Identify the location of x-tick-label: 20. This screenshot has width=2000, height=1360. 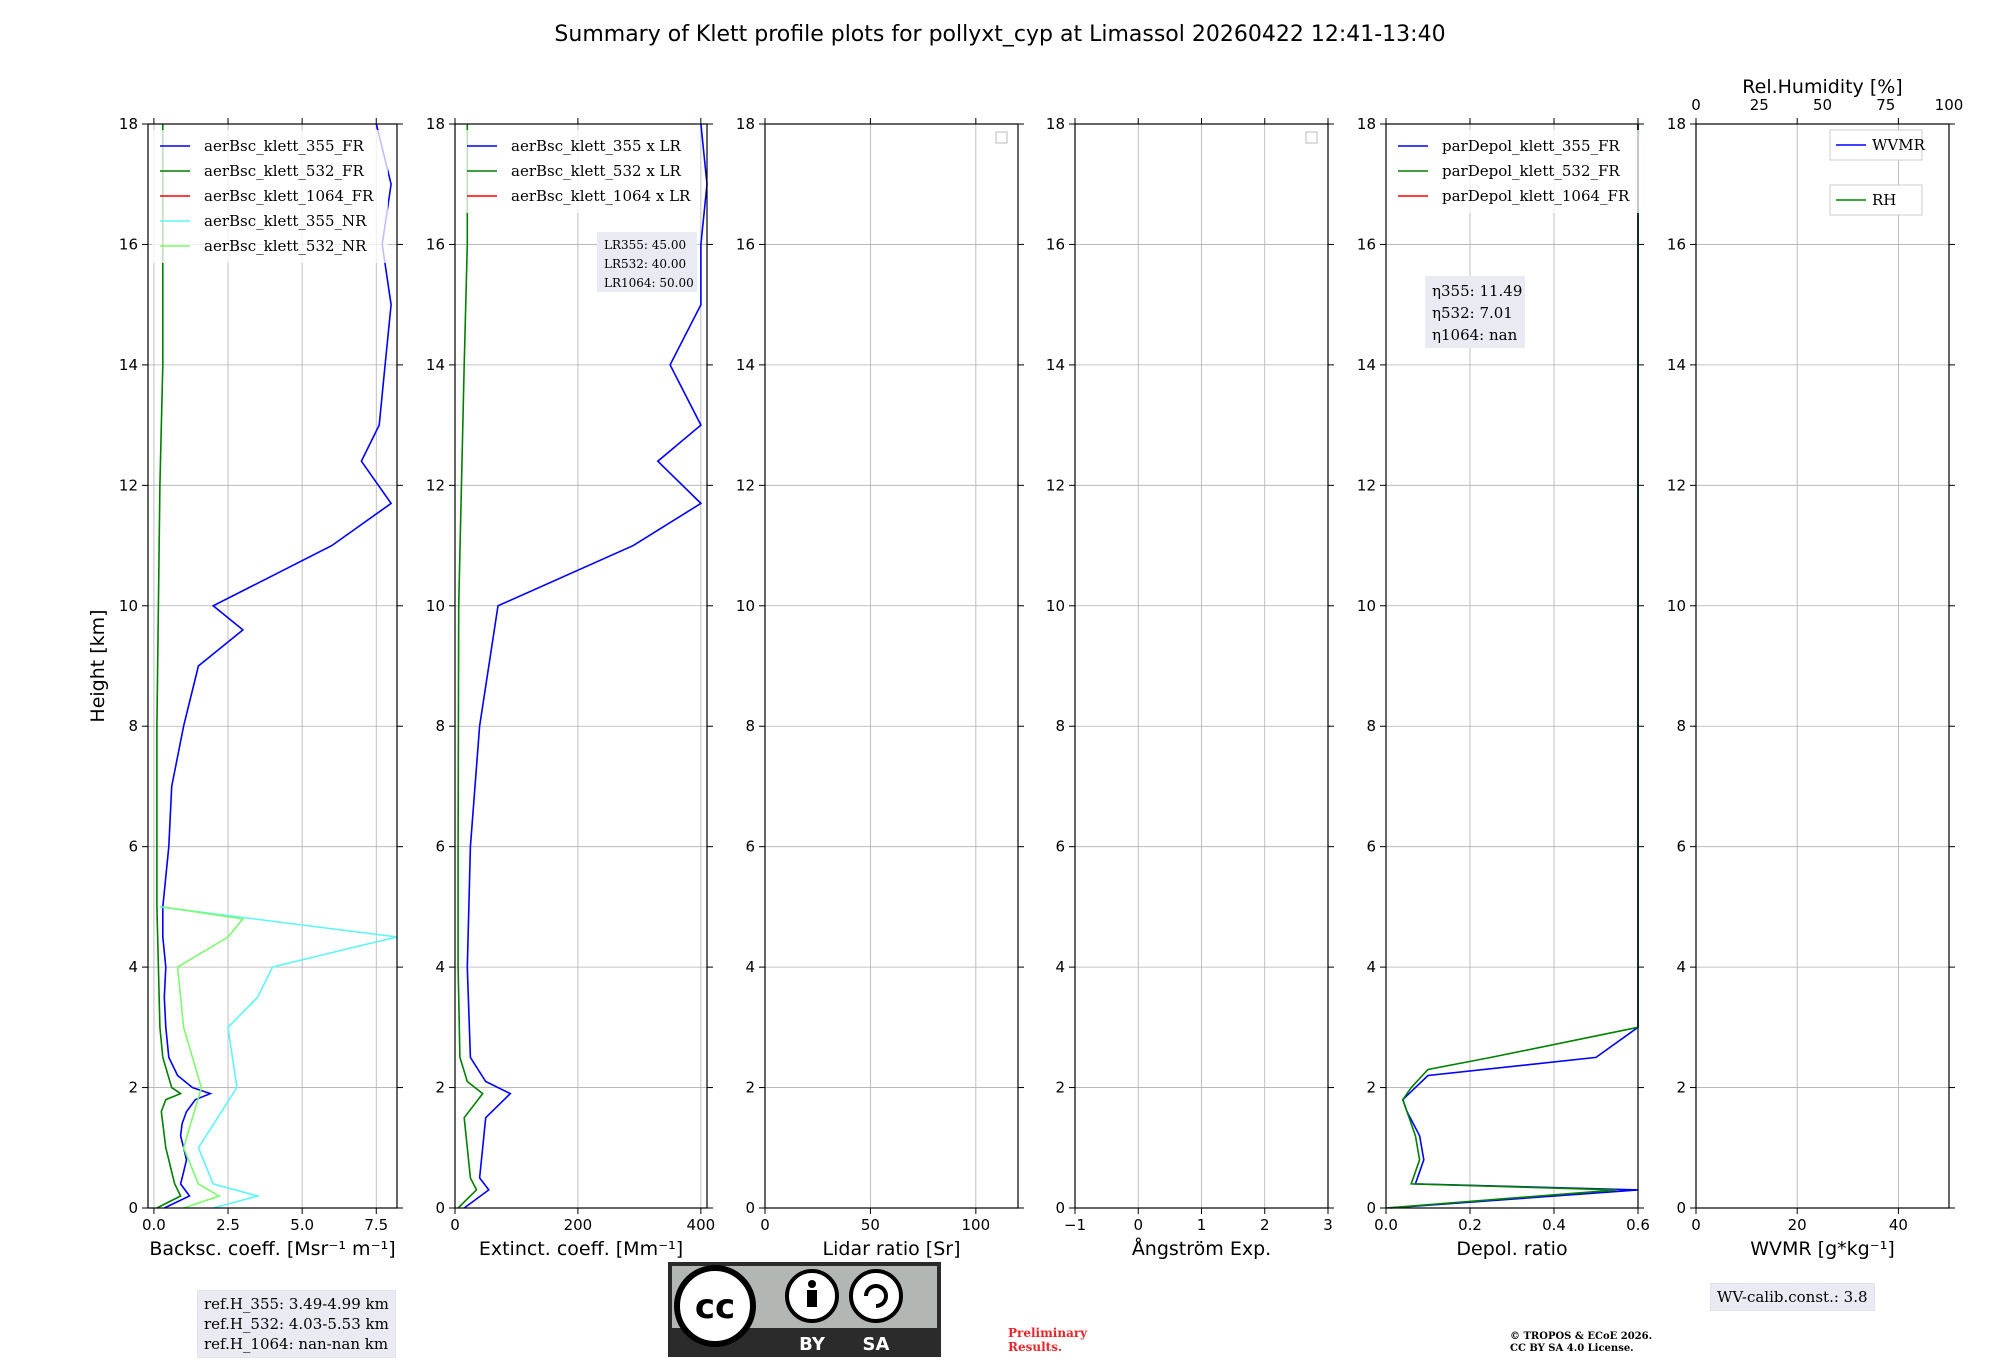
(1797, 1225).